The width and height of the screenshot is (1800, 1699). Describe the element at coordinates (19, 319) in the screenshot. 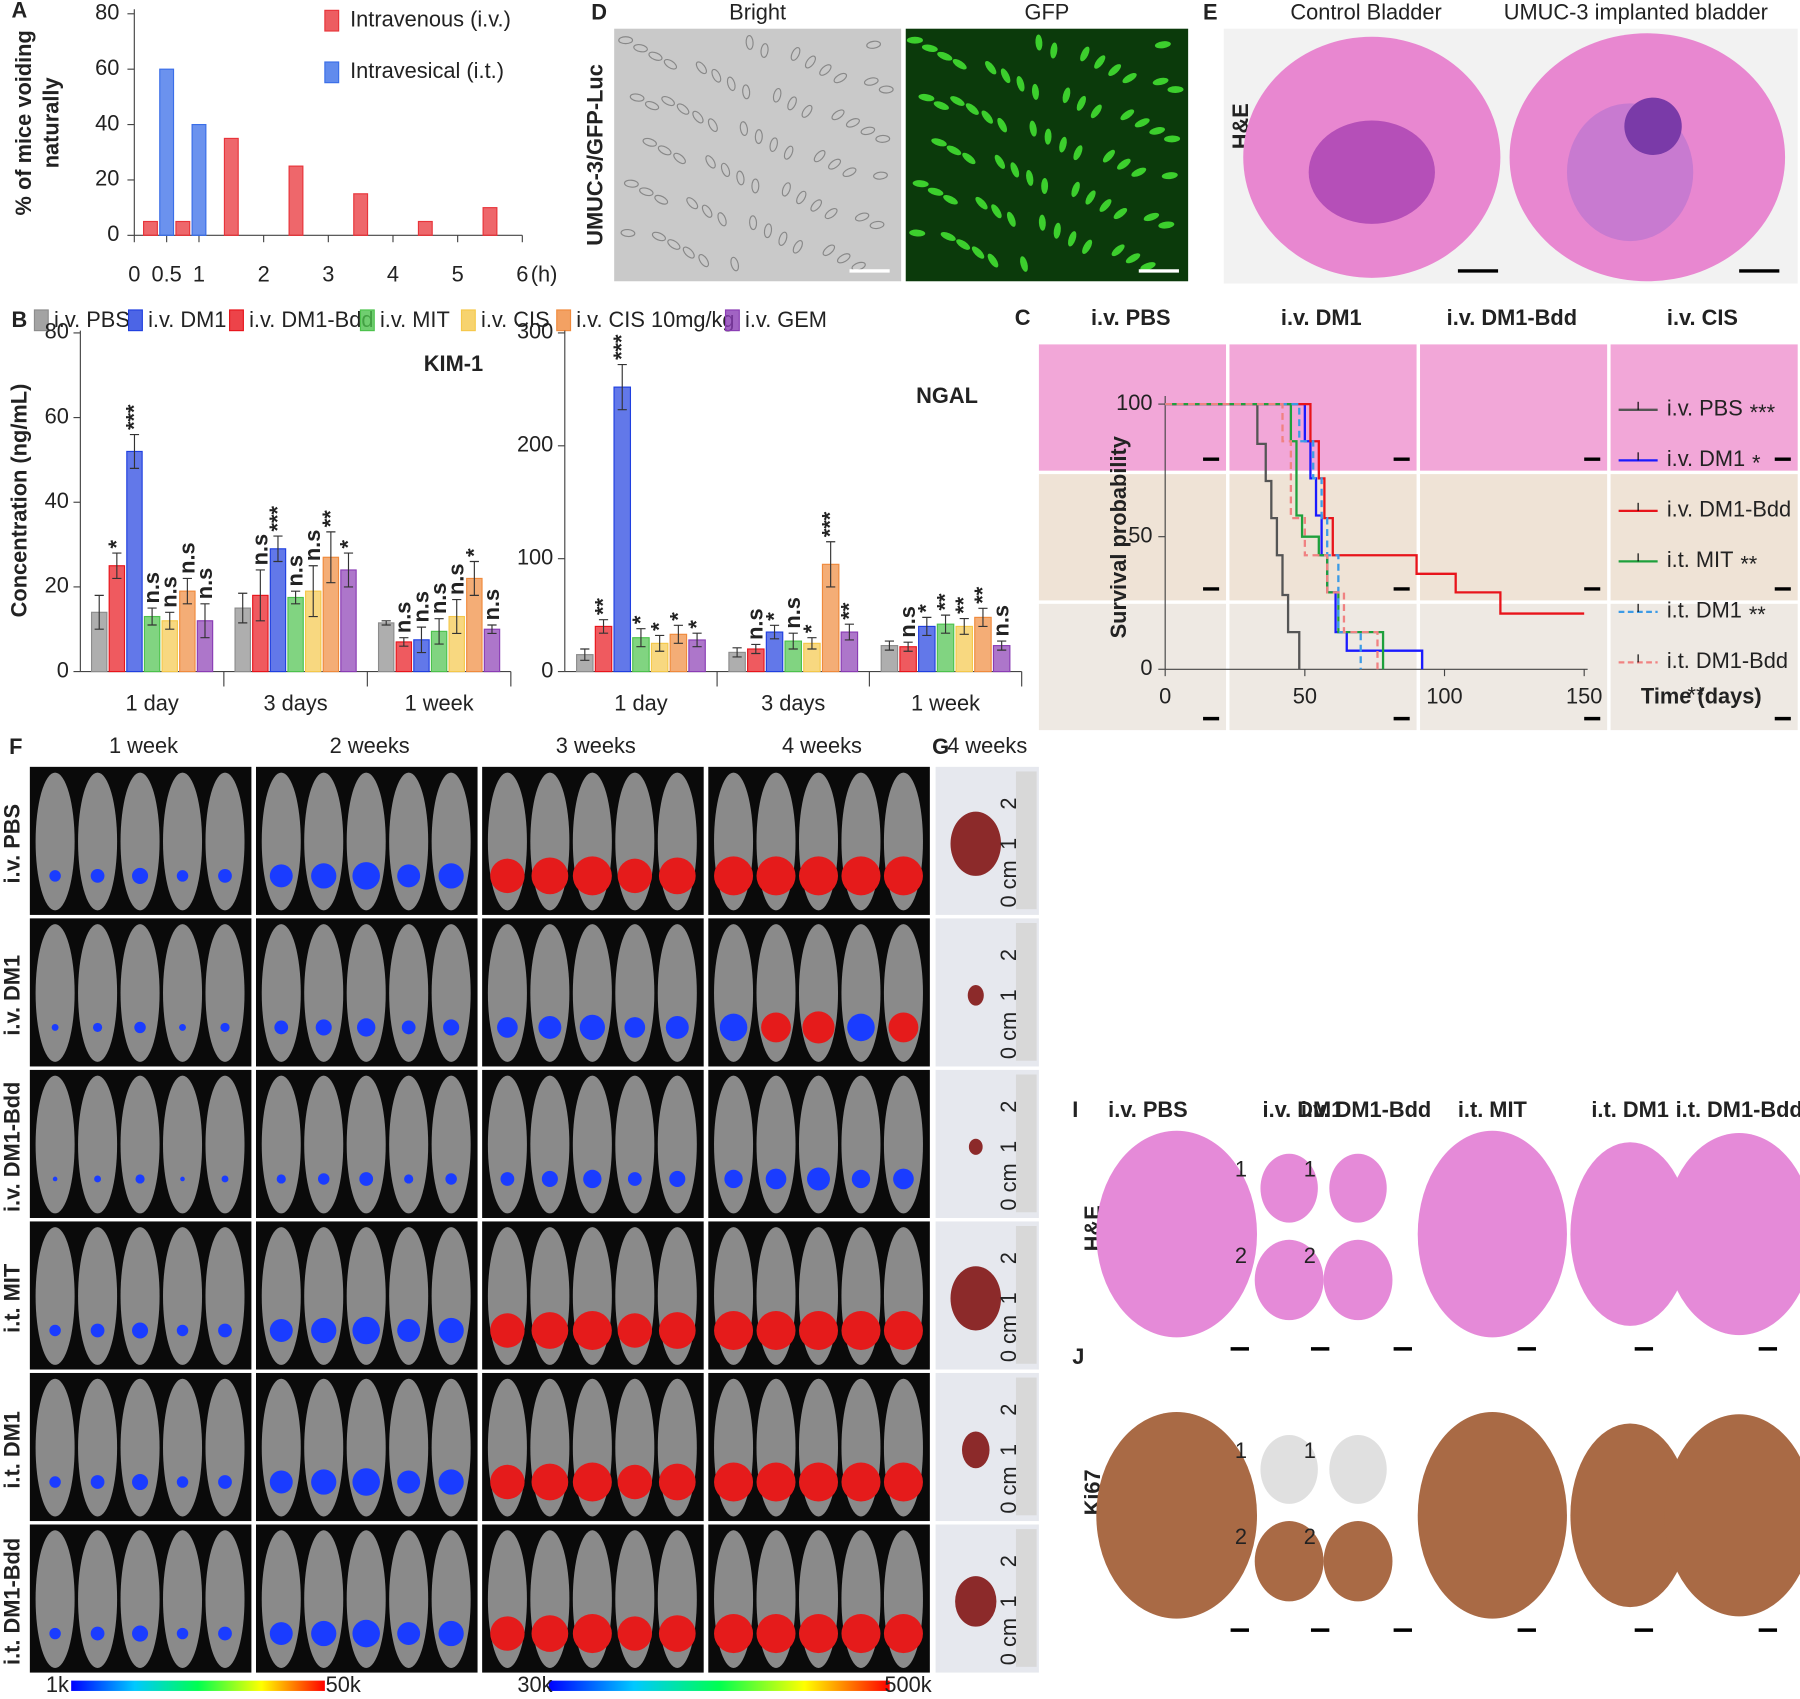

I see `panel-letter: B` at that location.